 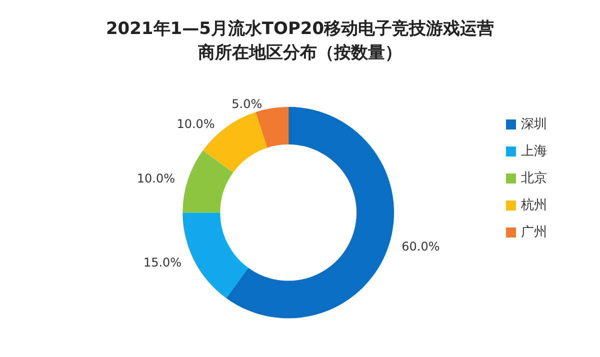 What do you see at coordinates (534, 151) in the screenshot?
I see `legend-label: 上海` at bounding box center [534, 151].